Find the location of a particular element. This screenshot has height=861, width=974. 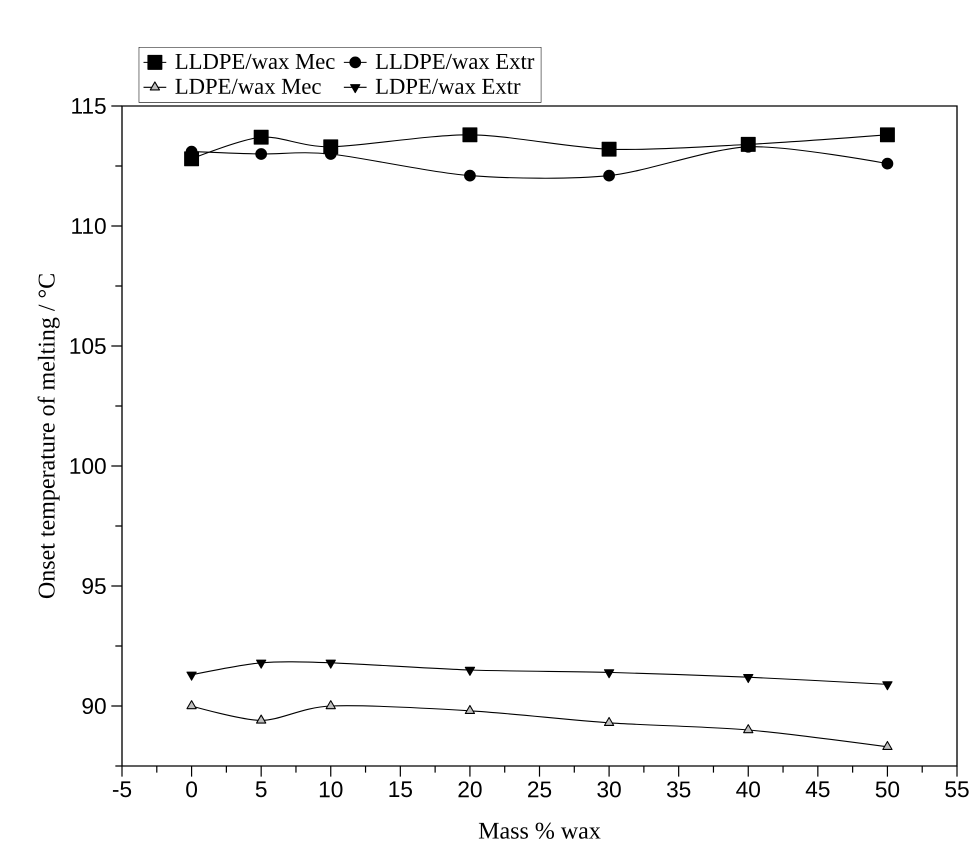

legend-label: LLDPE/wax Mec is located at coordinates (255, 62).